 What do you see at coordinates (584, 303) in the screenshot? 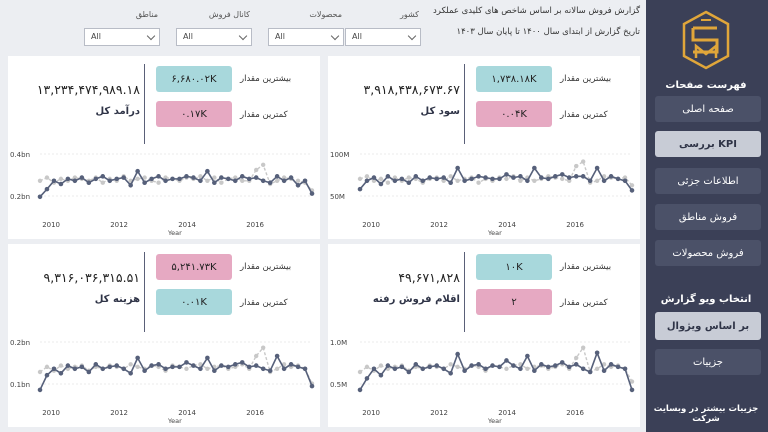
I see `min-label: کمترین مقدار` at bounding box center [584, 303].